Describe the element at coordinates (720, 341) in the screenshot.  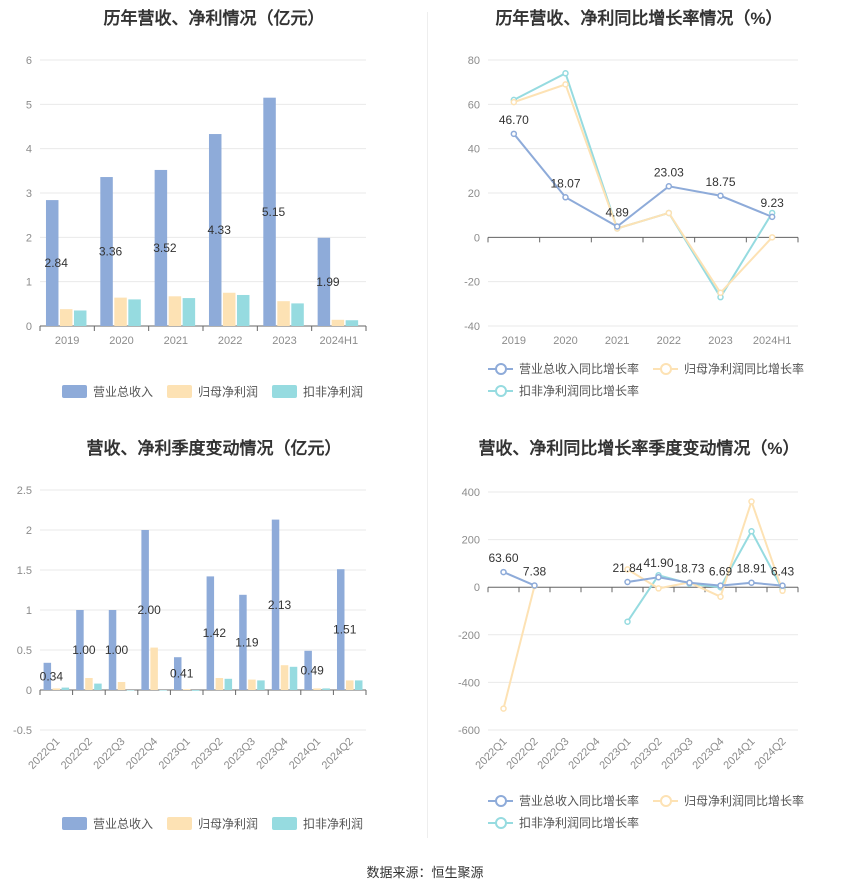
I see `x-tick-label: 2023` at that location.